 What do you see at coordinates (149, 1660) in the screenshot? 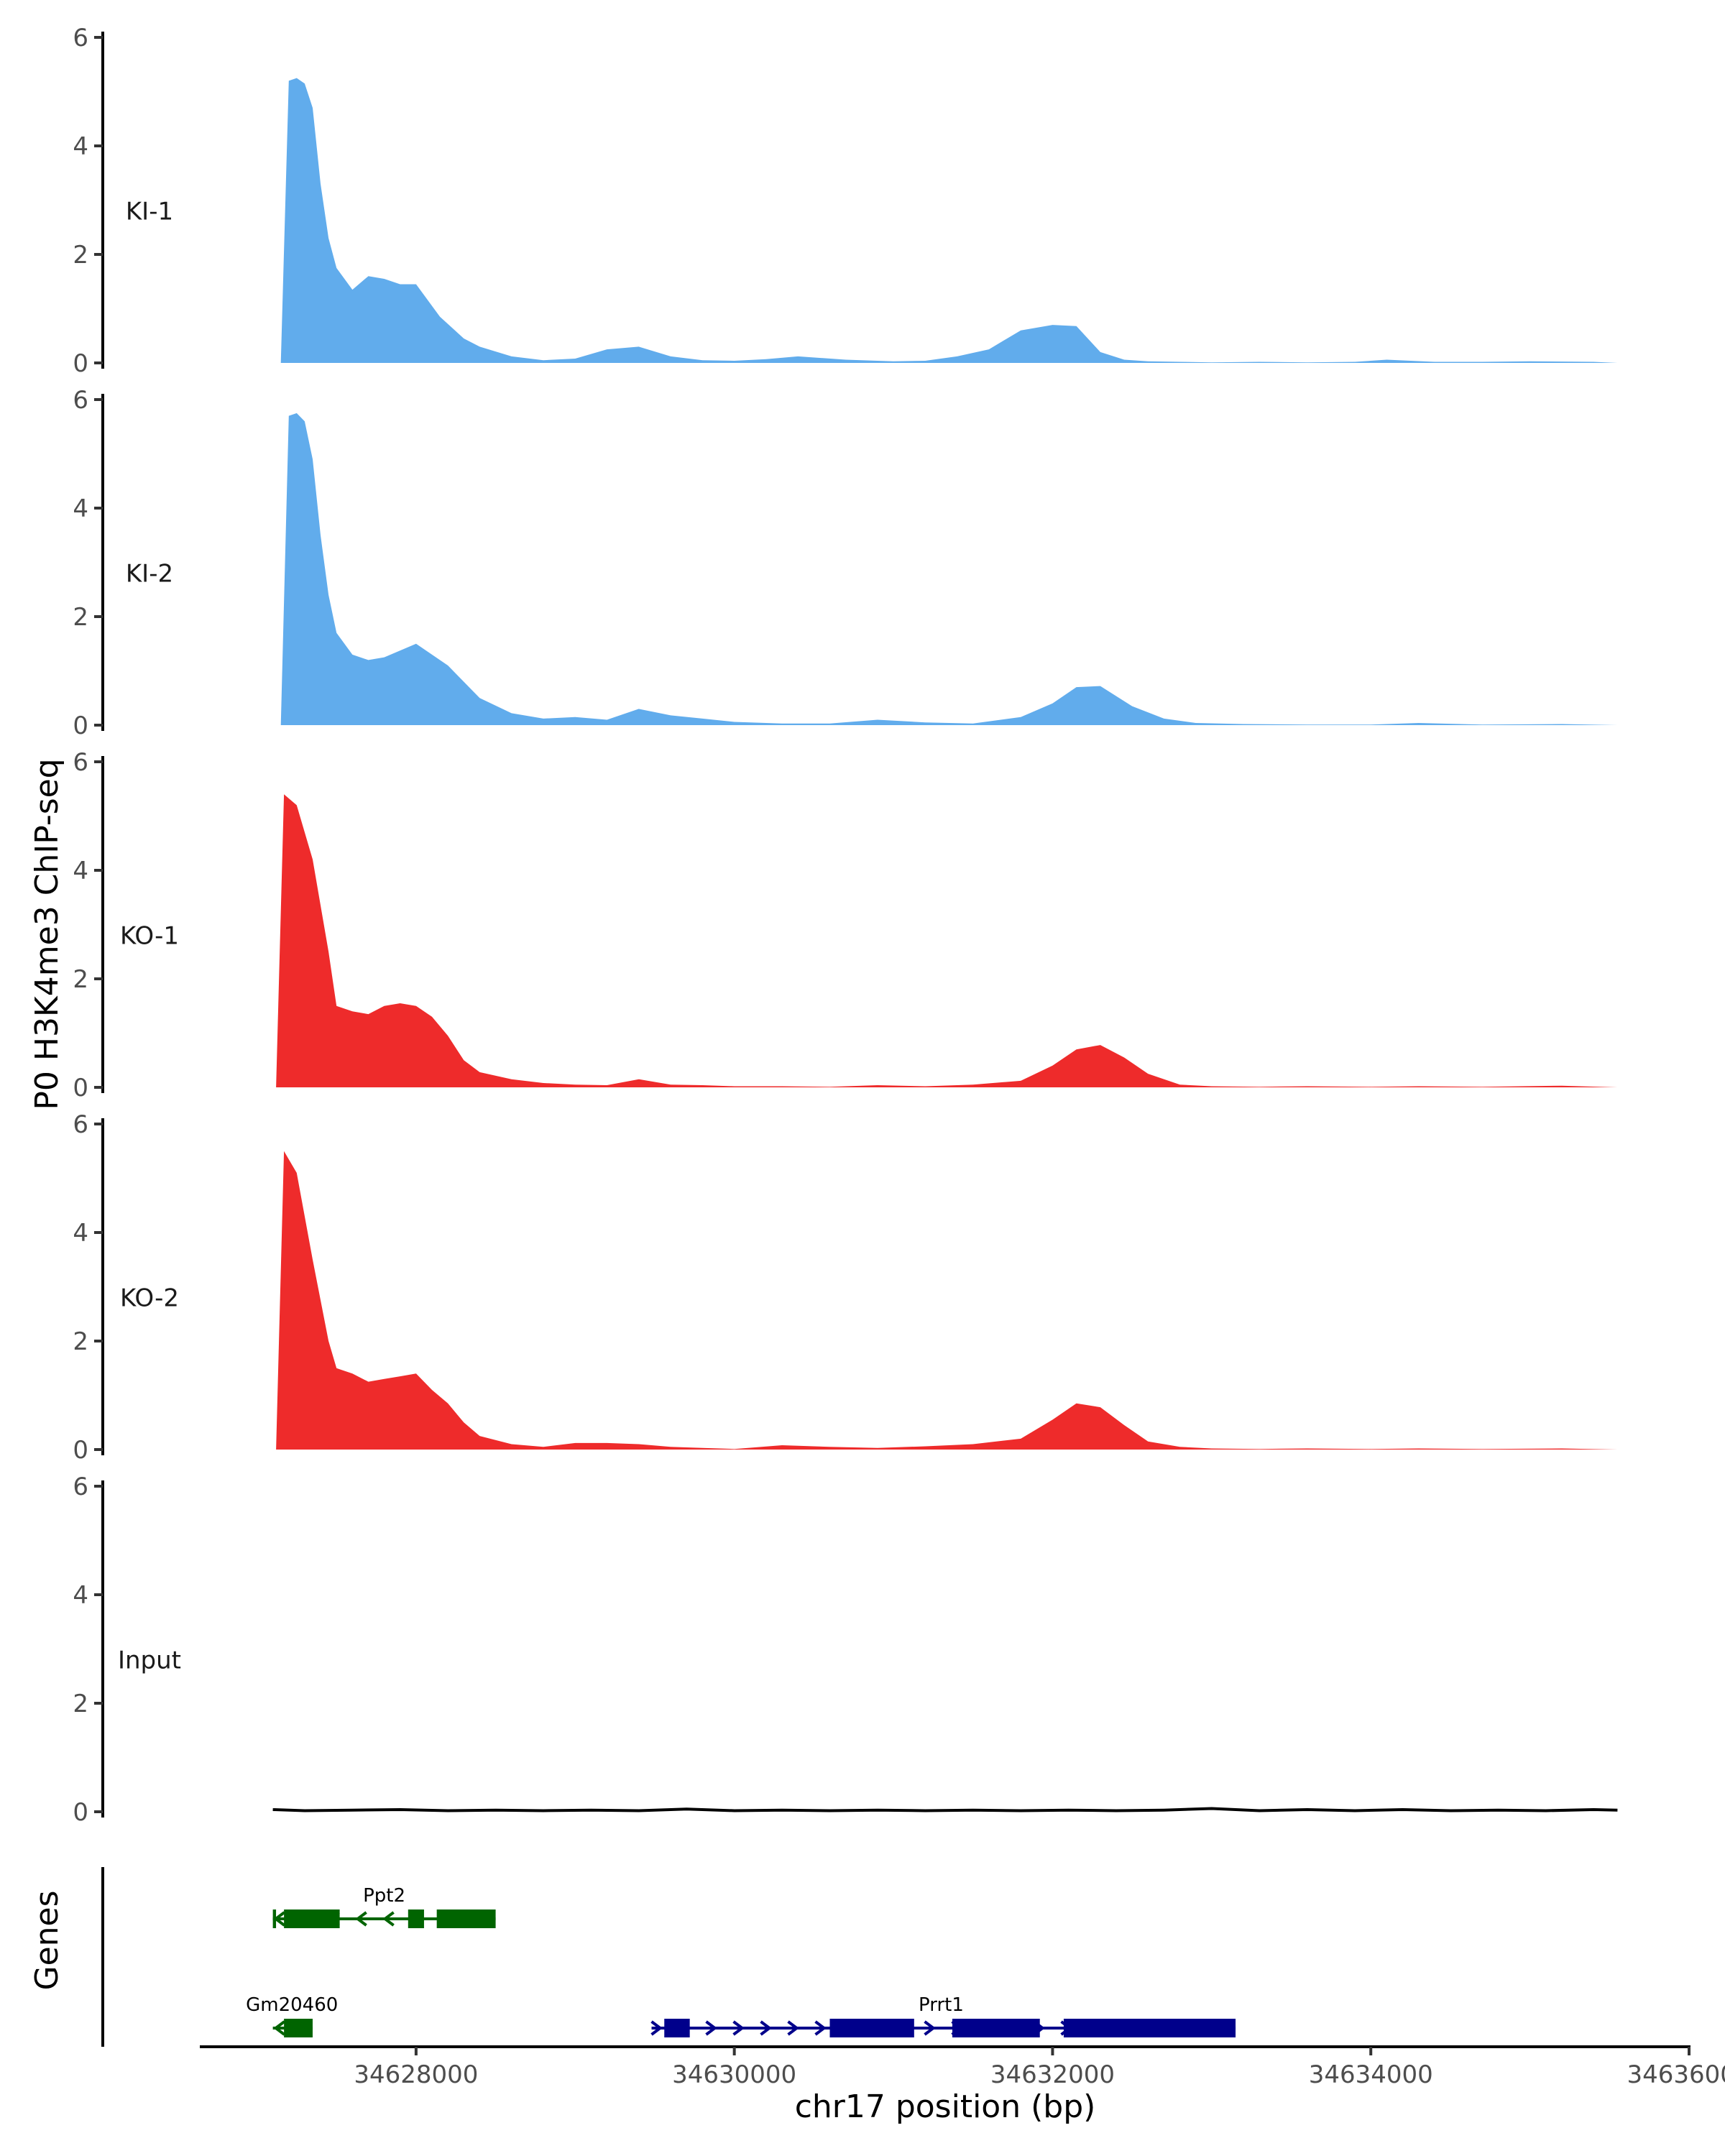
I see `track-label: Input` at bounding box center [149, 1660].